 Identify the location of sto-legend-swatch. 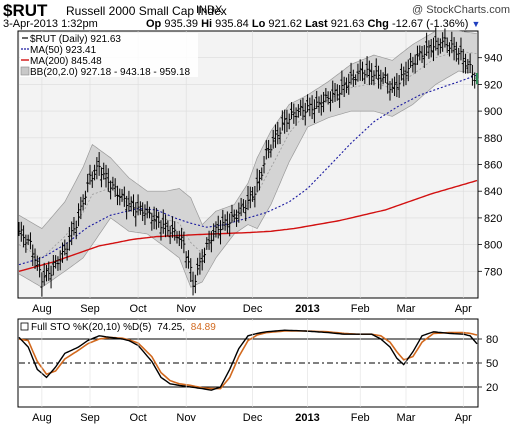
(24, 326).